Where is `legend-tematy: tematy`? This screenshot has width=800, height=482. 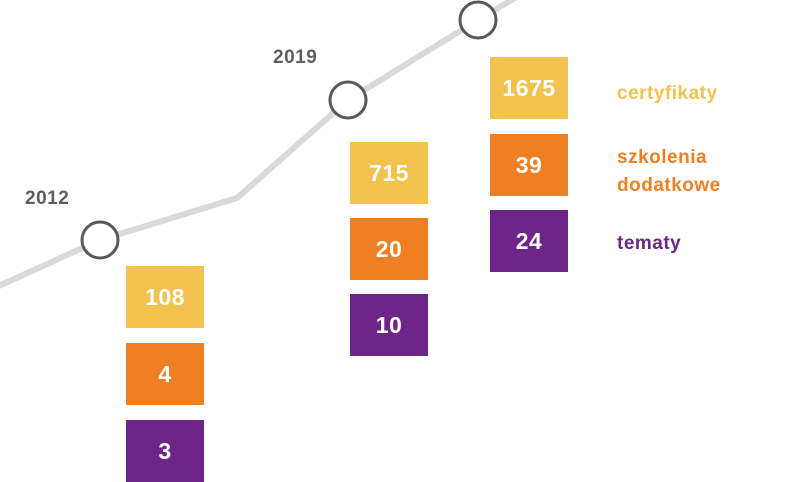
legend-tematy: tematy is located at coordinates (649, 244).